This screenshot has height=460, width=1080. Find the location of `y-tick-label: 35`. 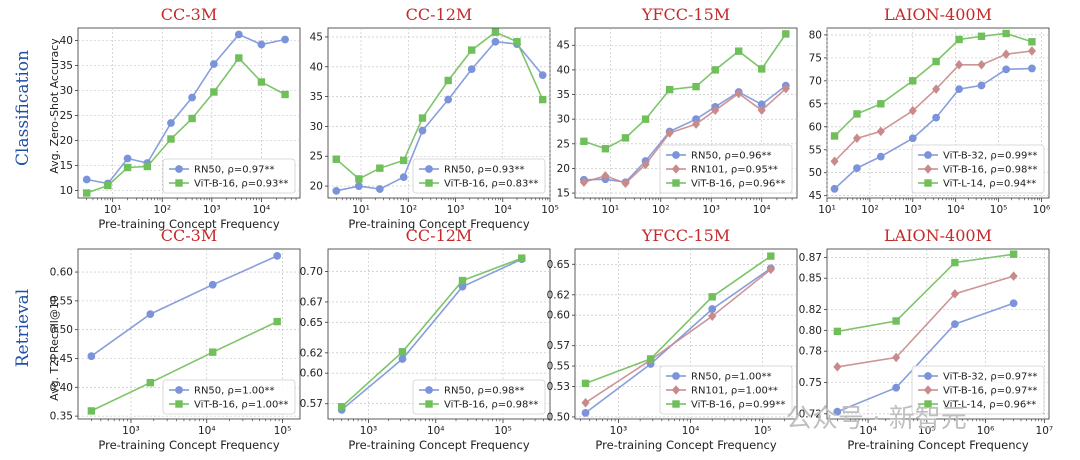

y-tick-label: 35 is located at coordinates (316, 97).